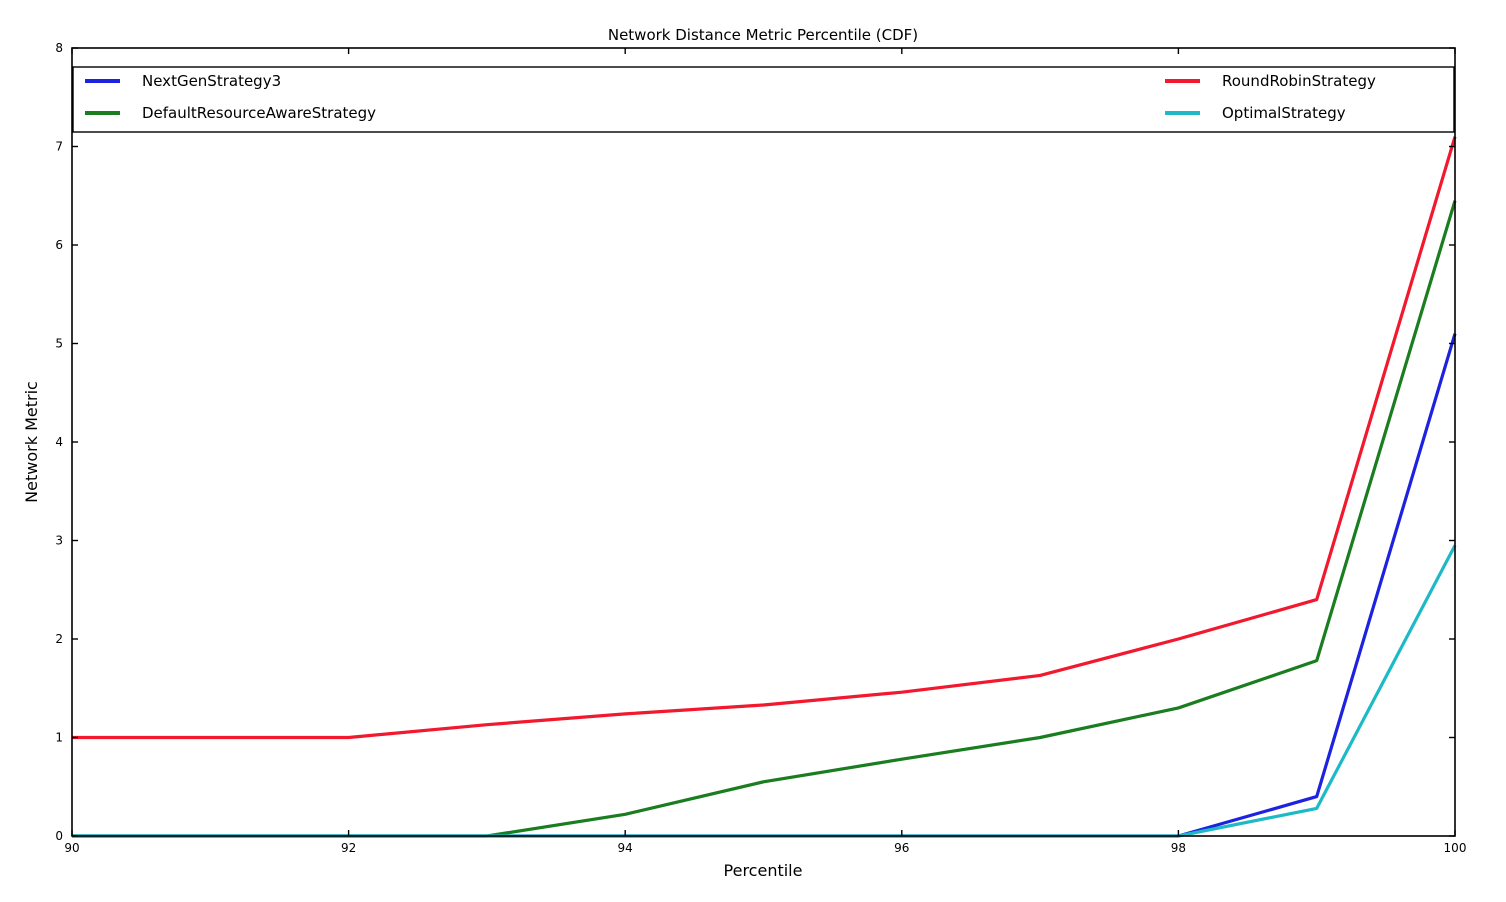  Describe the element at coordinates (259, 113) in the screenshot. I see `legend-label-DefaultResourceAwareStrategy: DefaultResourceAwareStrategy` at that location.